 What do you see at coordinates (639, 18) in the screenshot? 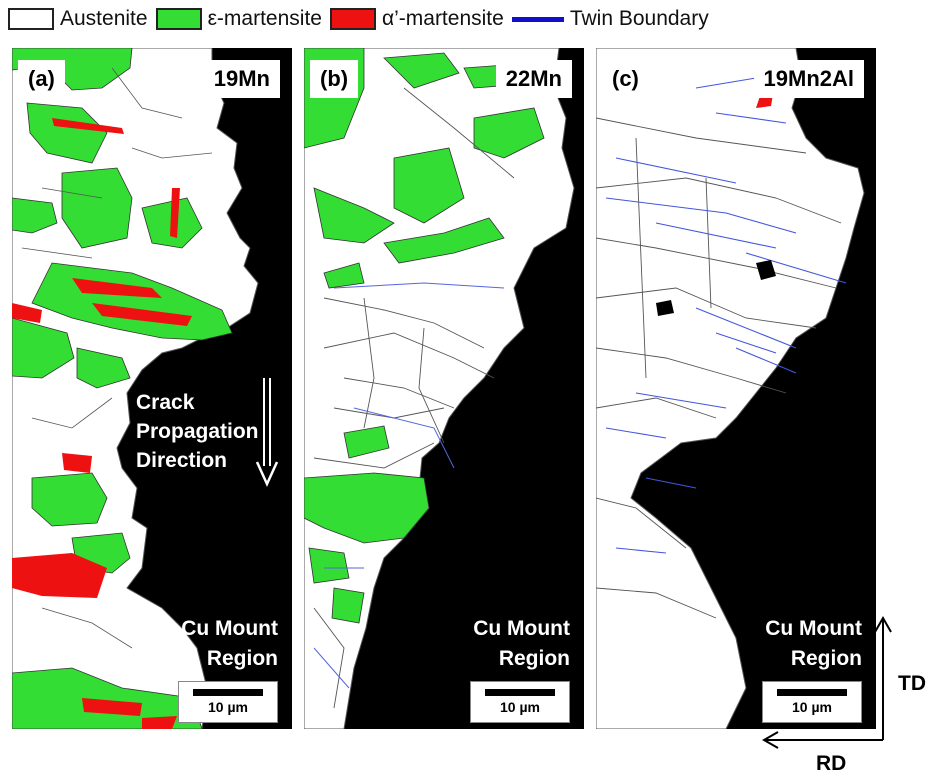
I see `legend-label-twin: Twin Boundary` at bounding box center [639, 18].